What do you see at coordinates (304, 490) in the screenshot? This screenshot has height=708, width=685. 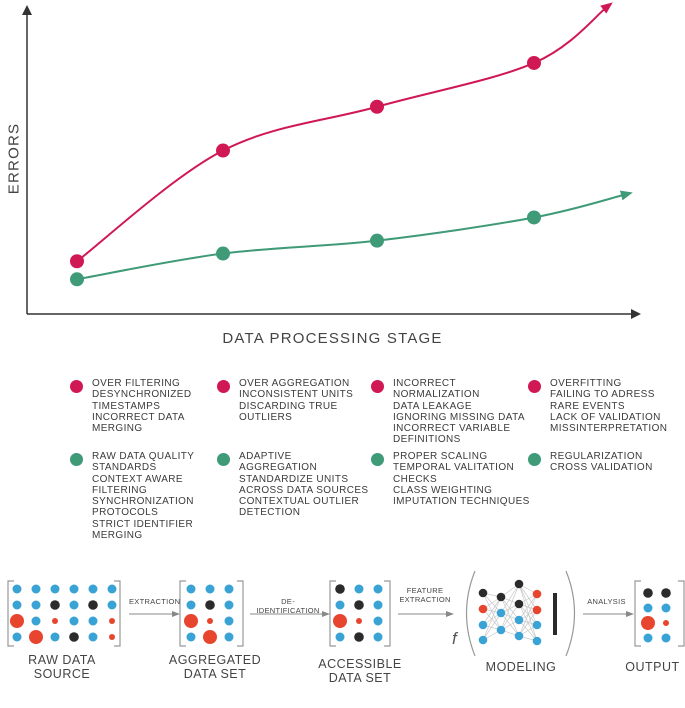 I see `legend-line: ACROSS DATA SOURCES` at bounding box center [304, 490].